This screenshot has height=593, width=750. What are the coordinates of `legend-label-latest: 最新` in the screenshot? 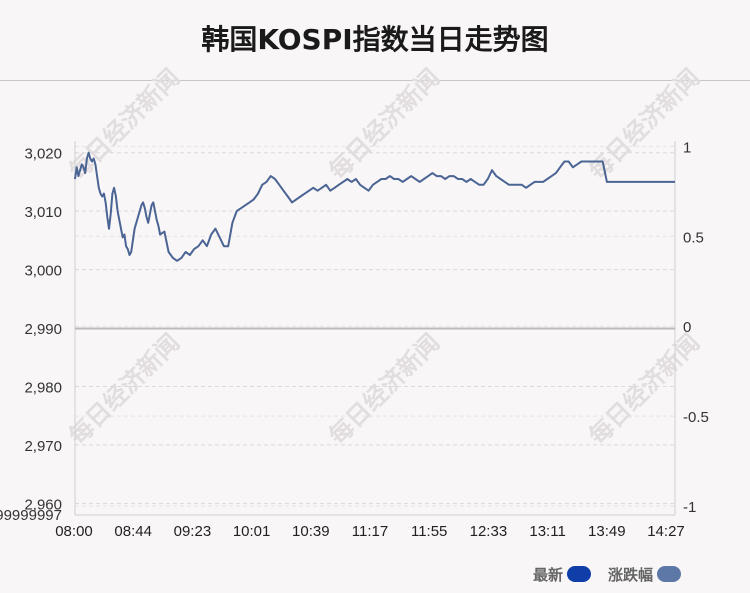 It's located at (548, 574).